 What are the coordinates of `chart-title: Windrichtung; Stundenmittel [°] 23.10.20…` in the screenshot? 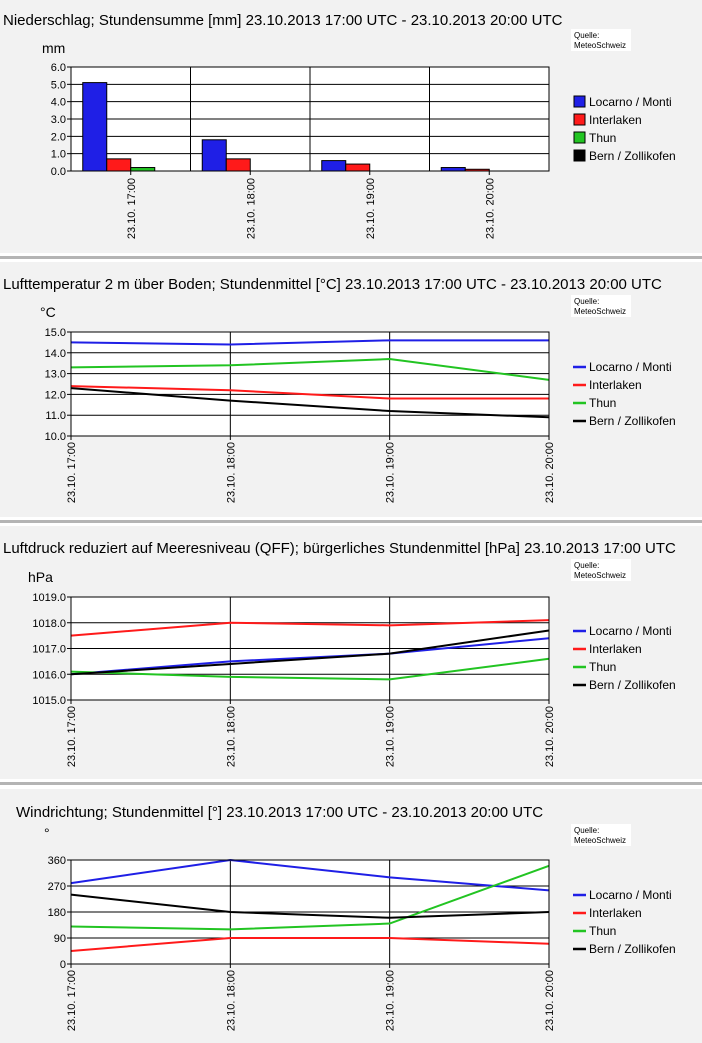 It's located at (280, 812).